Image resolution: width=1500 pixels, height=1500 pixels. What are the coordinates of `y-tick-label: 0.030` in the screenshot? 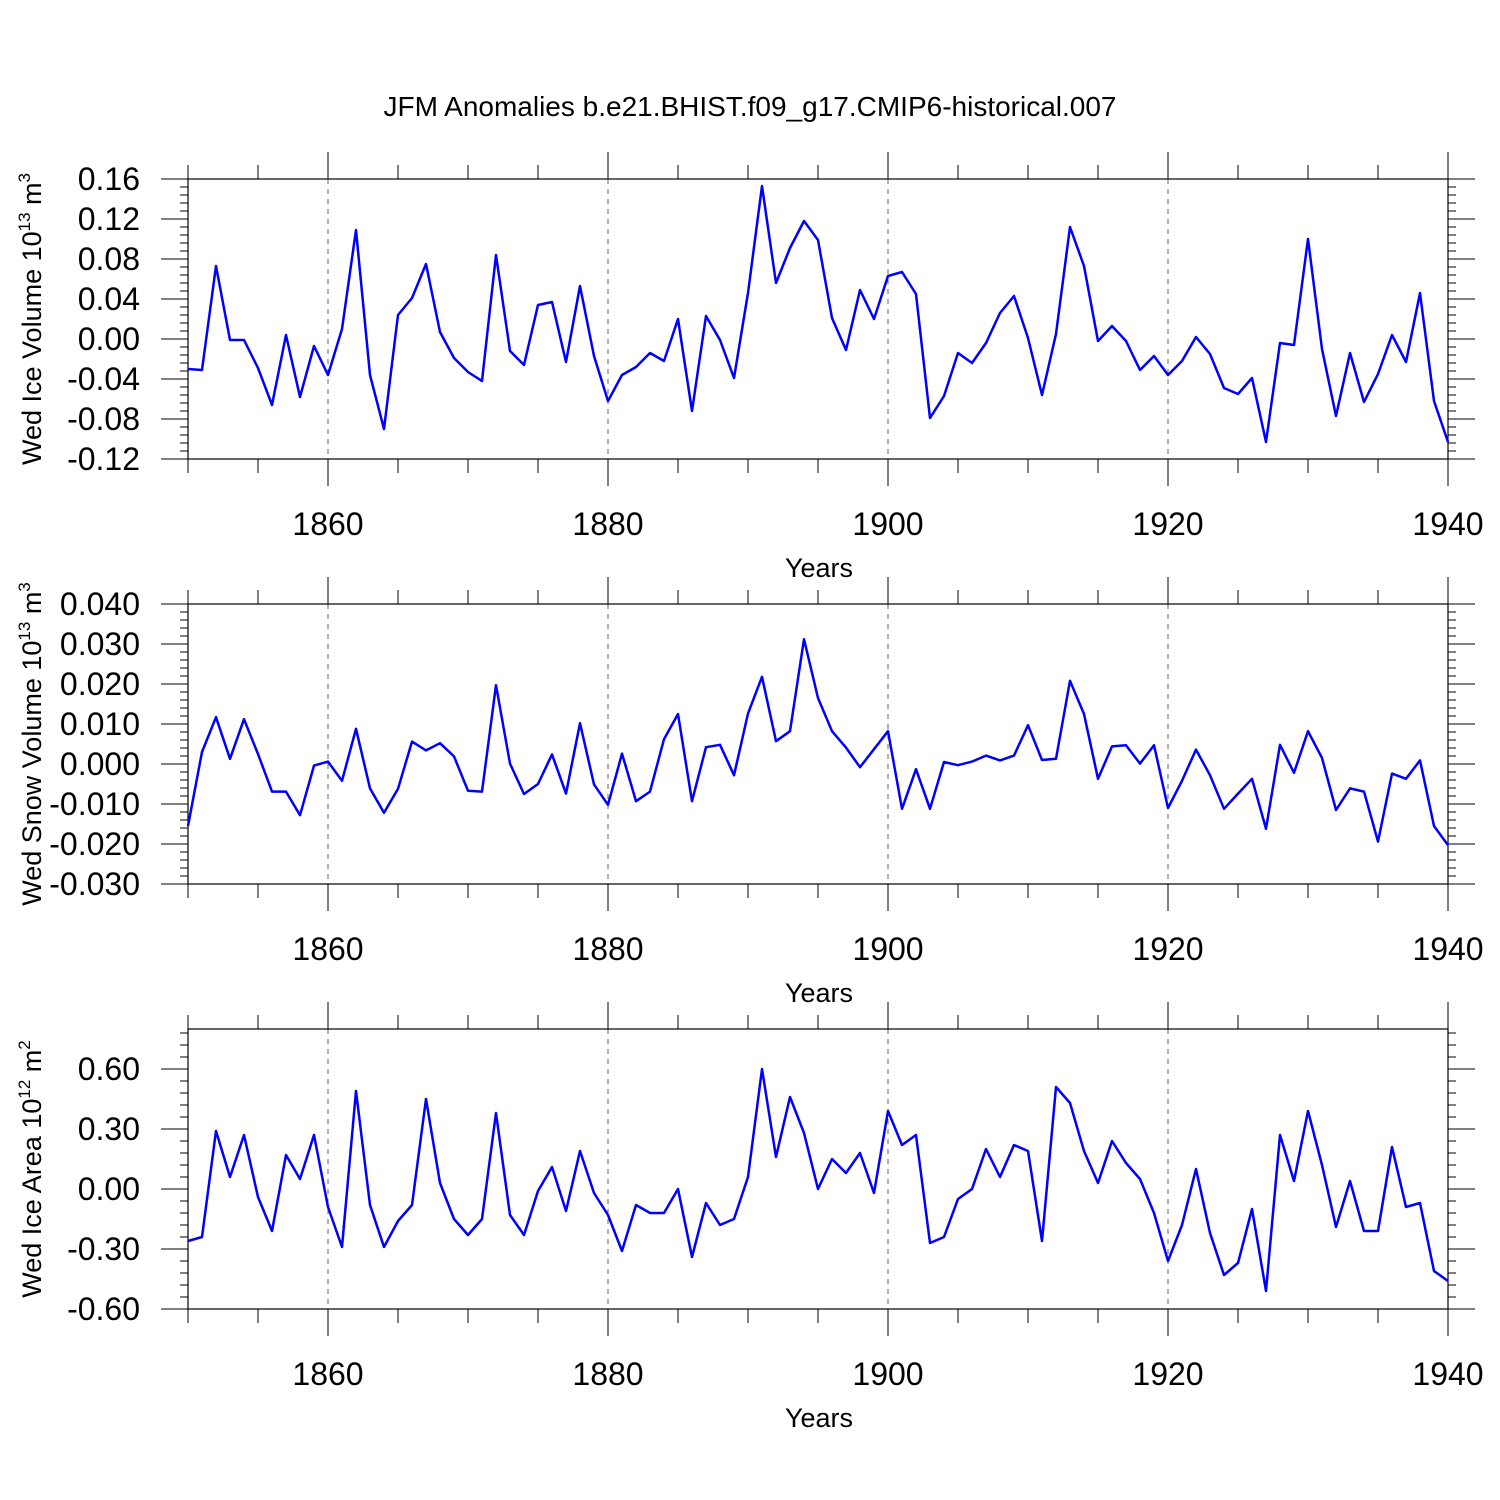 It's located at (100, 644).